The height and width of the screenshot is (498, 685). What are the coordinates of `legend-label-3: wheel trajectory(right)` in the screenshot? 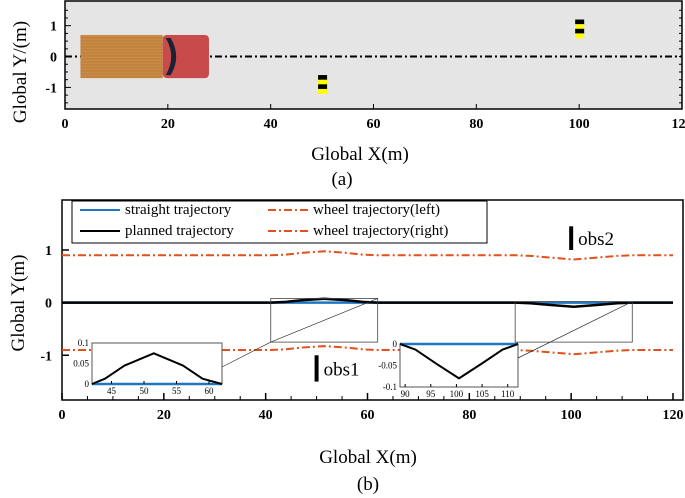 It's located at (380, 231).